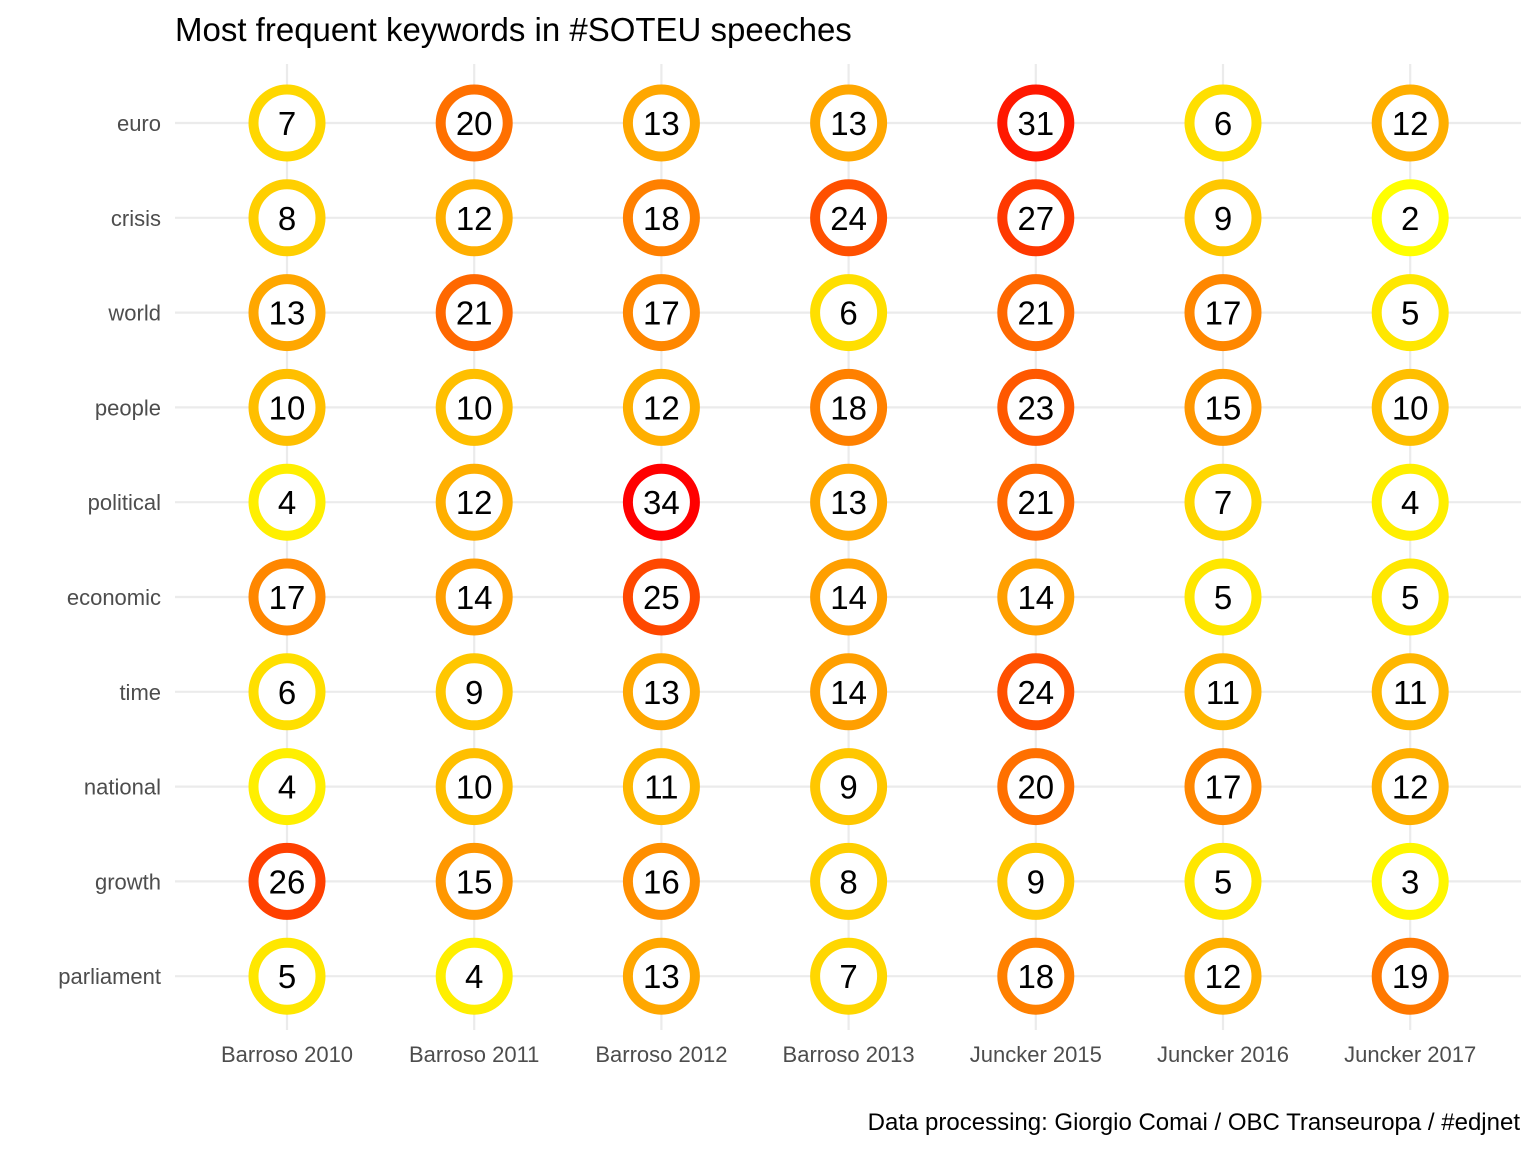 Image resolution: width=1536 pixels, height=1152 pixels. I want to click on point-label-economic-5: 5, so click(1223, 597).